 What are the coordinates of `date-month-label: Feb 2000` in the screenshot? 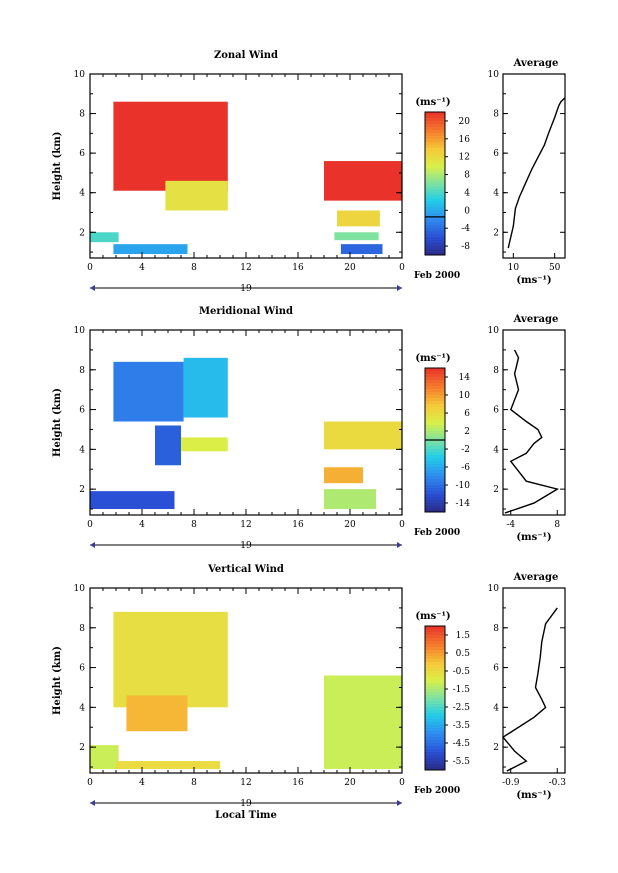 It's located at (437, 276).